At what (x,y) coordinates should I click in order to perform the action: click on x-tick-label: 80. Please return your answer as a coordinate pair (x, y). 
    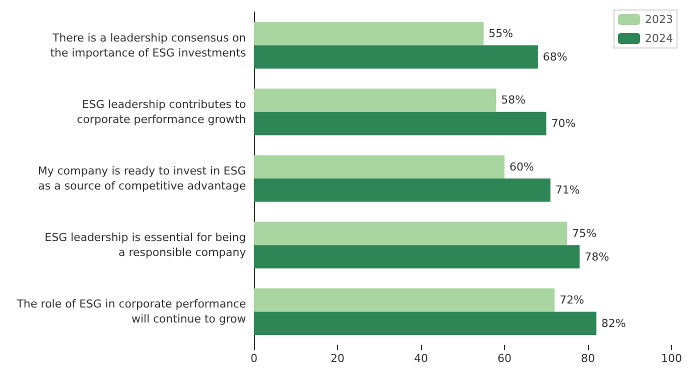
    Looking at the image, I should click on (588, 358).